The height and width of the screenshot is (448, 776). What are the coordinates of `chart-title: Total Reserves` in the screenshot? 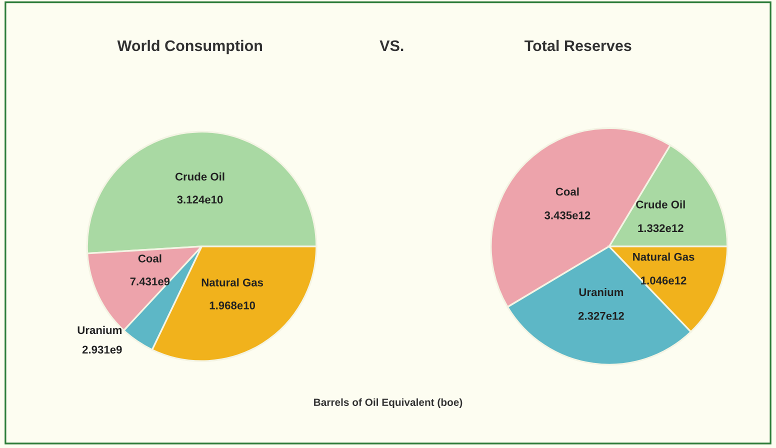 It's located at (578, 46).